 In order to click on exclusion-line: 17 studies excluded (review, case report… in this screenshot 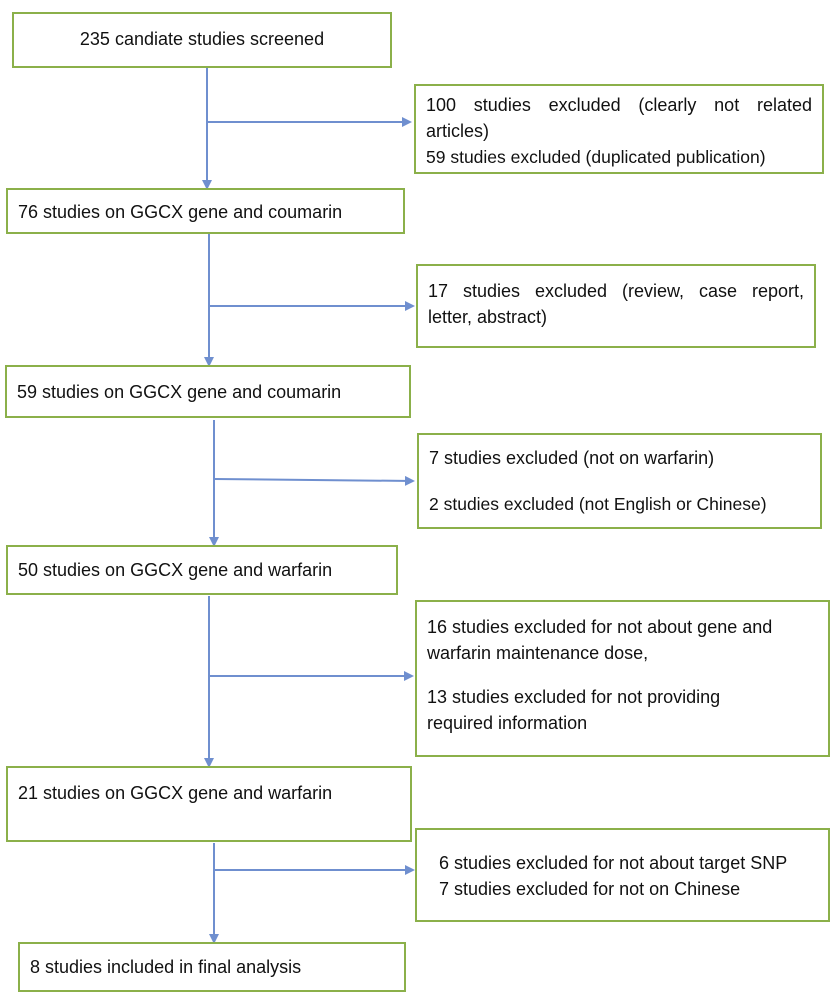, I will do `click(616, 291)`.